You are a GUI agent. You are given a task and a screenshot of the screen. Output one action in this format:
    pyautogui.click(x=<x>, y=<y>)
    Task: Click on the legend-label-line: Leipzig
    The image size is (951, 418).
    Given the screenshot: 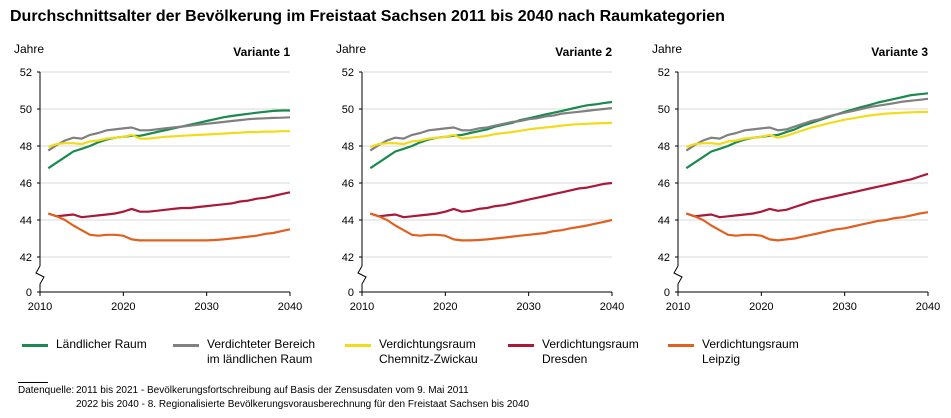 What is the action you would take?
    pyautogui.click(x=721, y=359)
    